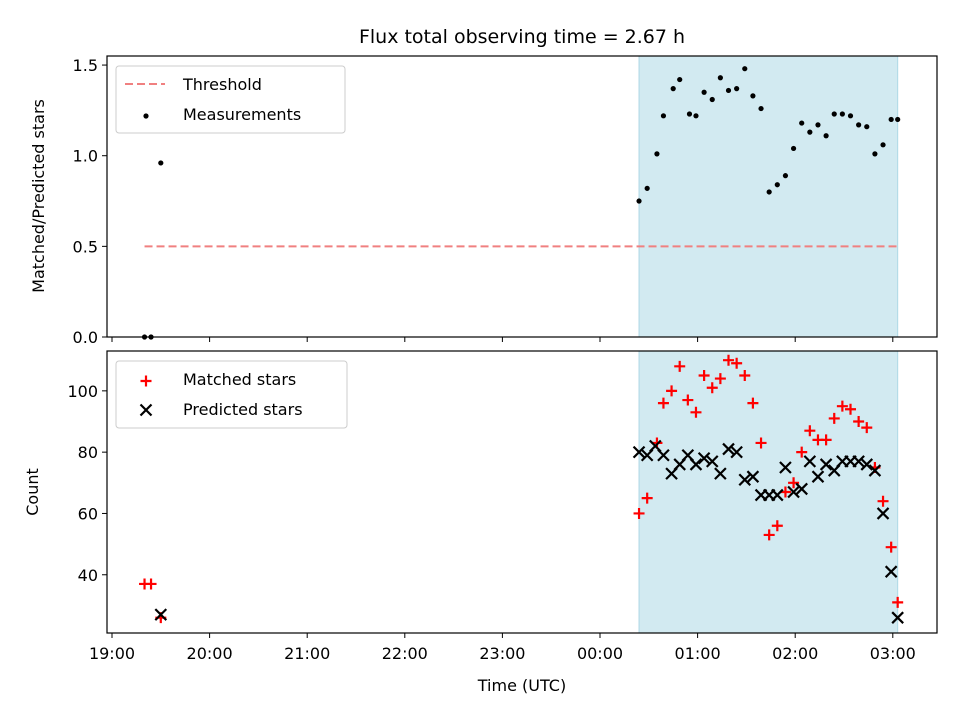 The image size is (960, 720). I want to click on y-tick-label: 1.0, so click(85, 156).